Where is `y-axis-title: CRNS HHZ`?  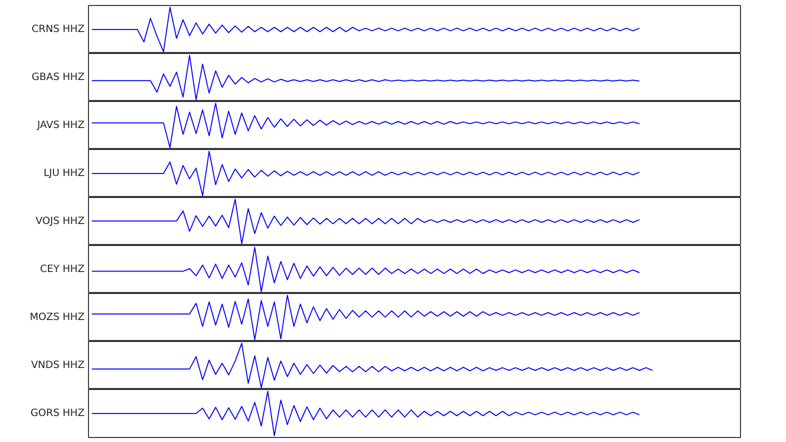
y-axis-title: CRNS HHZ is located at coordinates (58, 29).